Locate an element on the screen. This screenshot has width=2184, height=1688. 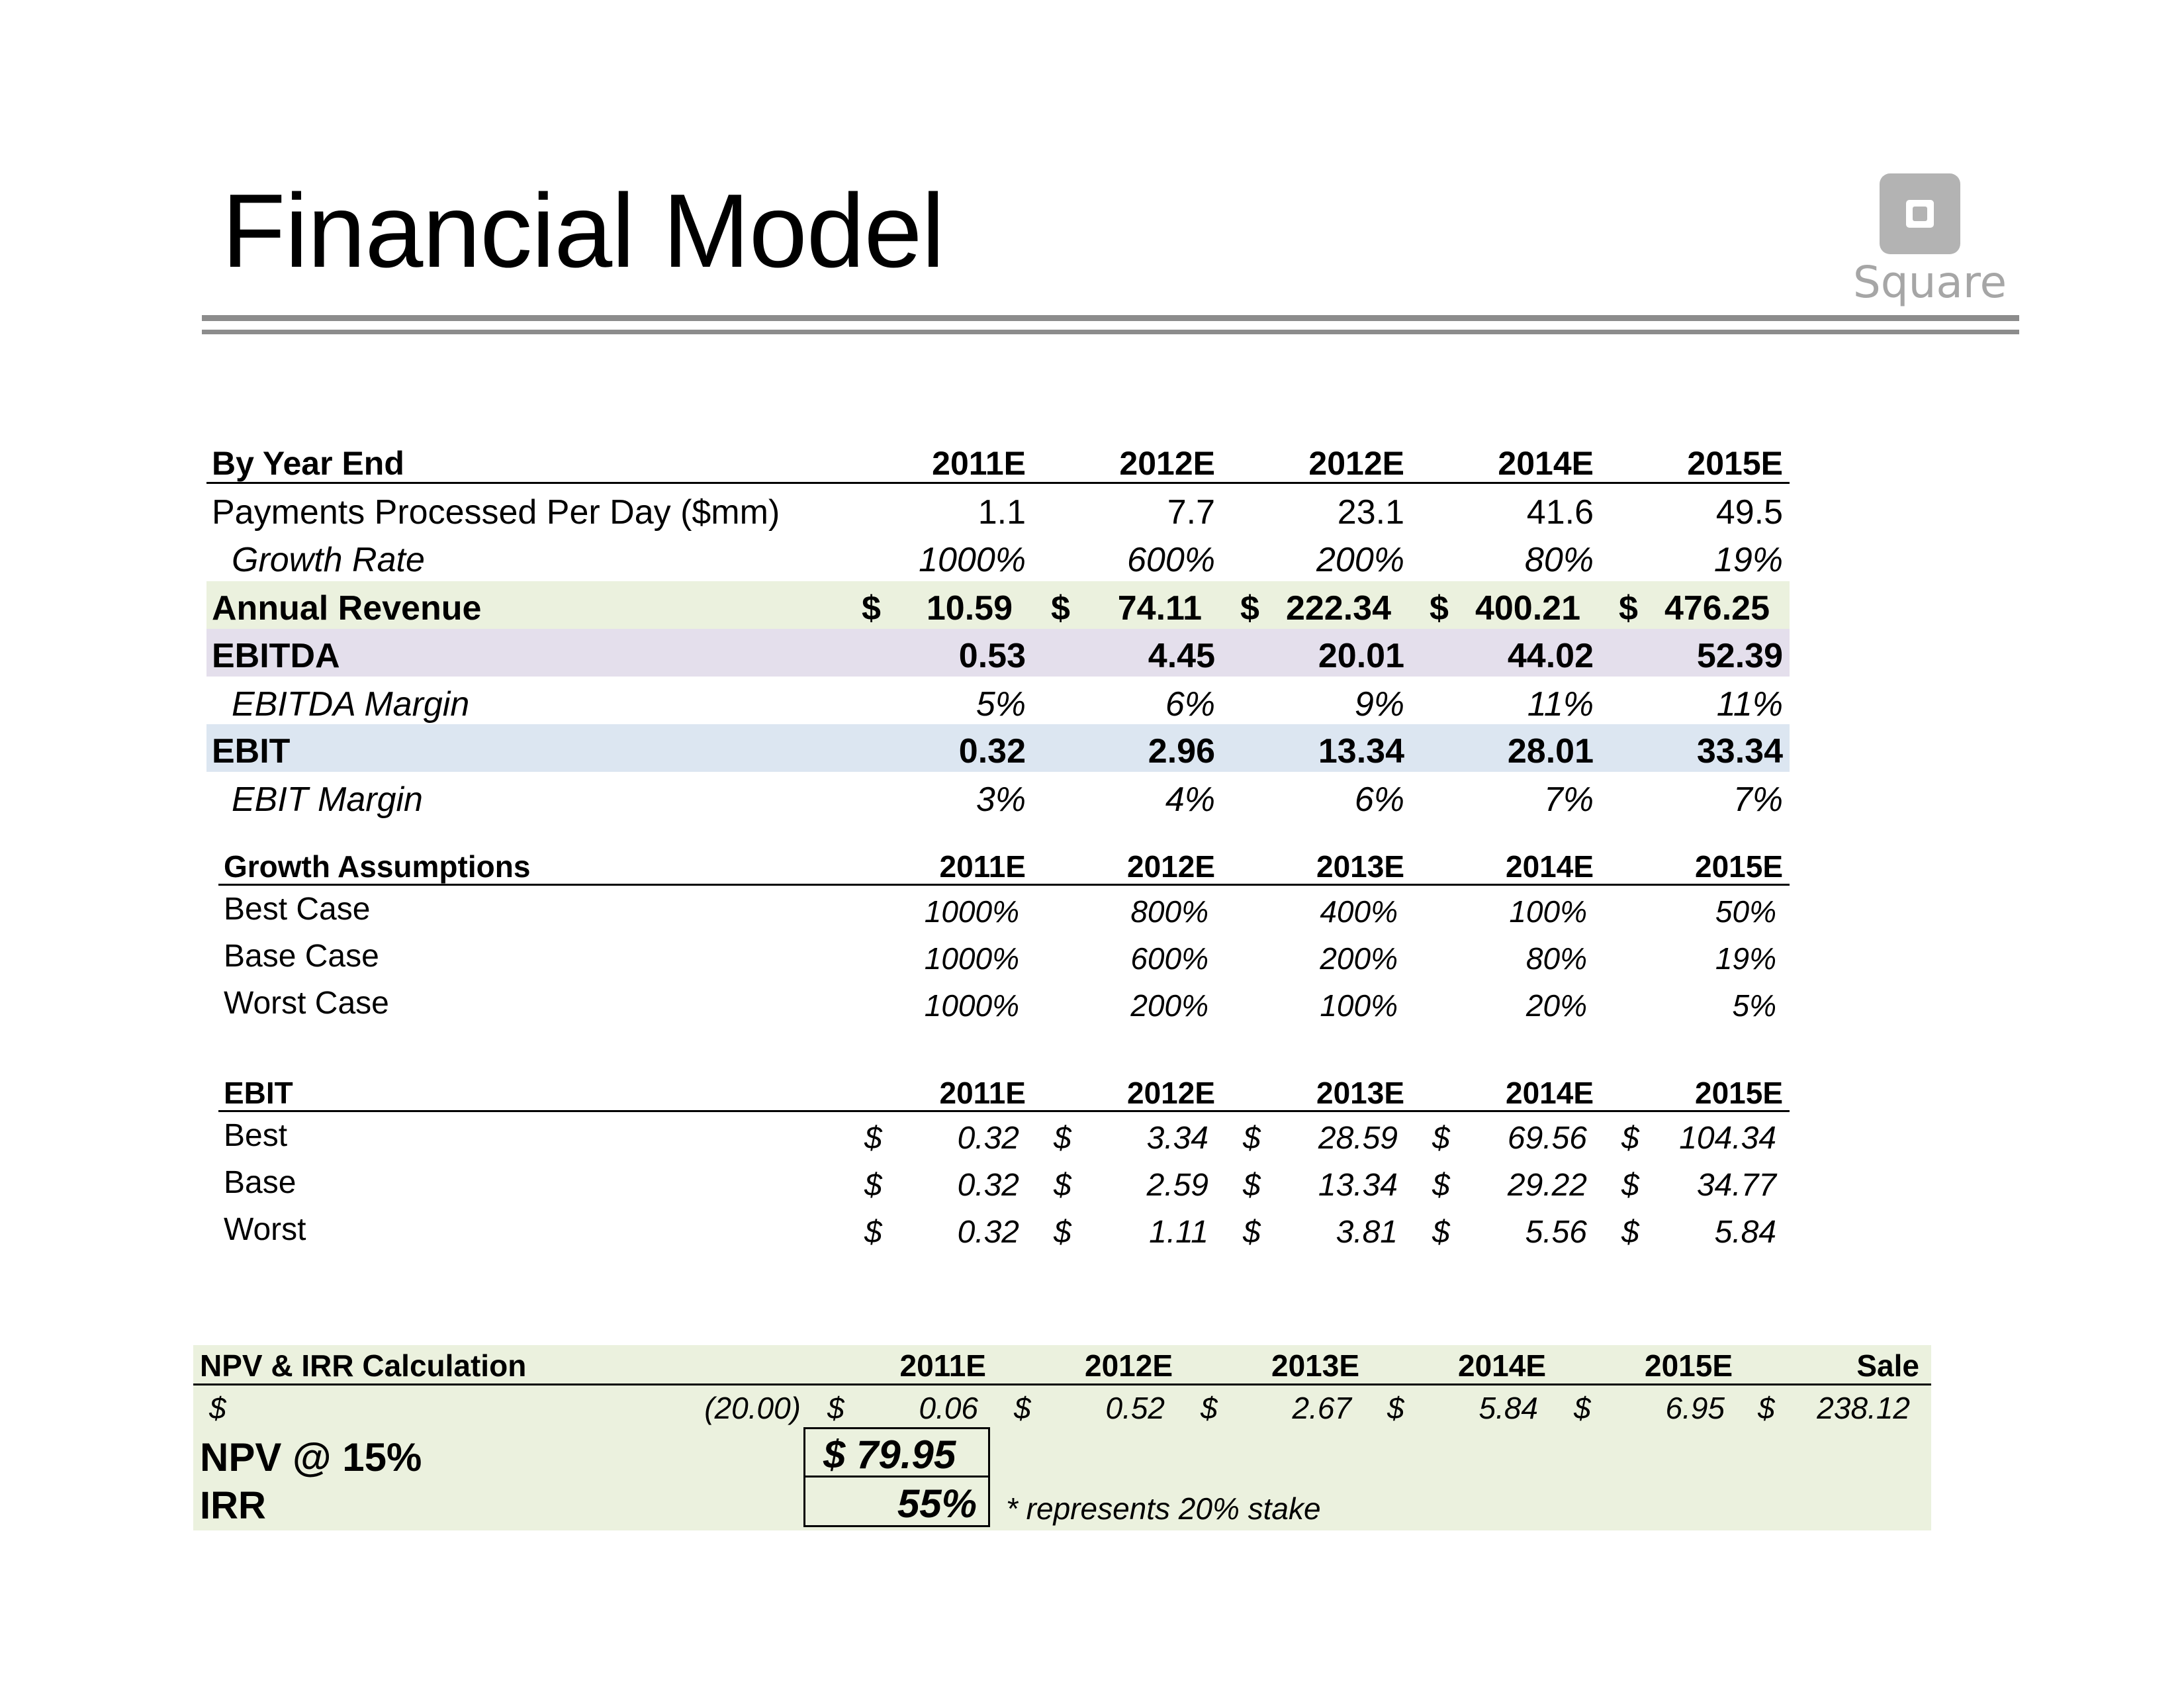
table-cell: 7% is located at coordinates (1758, 799).